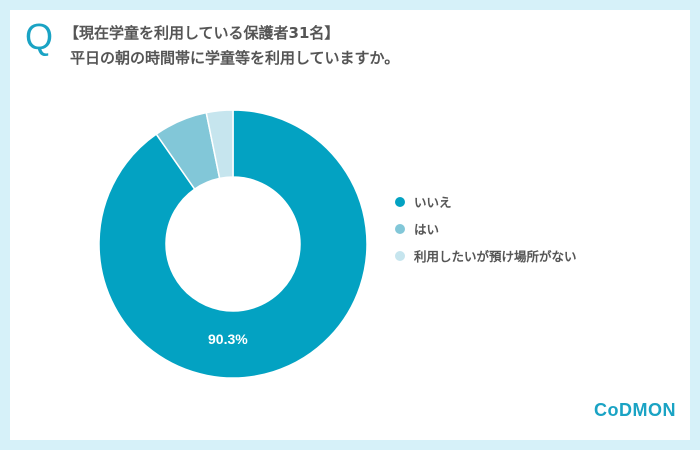 The height and width of the screenshot is (450, 700). I want to click on question-mark: Q, so click(39, 36).